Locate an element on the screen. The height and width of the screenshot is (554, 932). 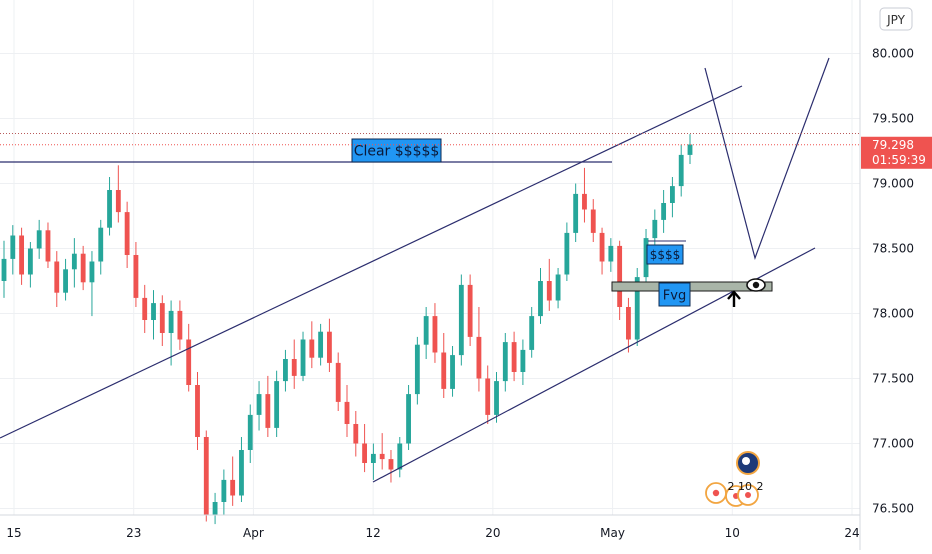
fvg-zone is located at coordinates (692, 286).